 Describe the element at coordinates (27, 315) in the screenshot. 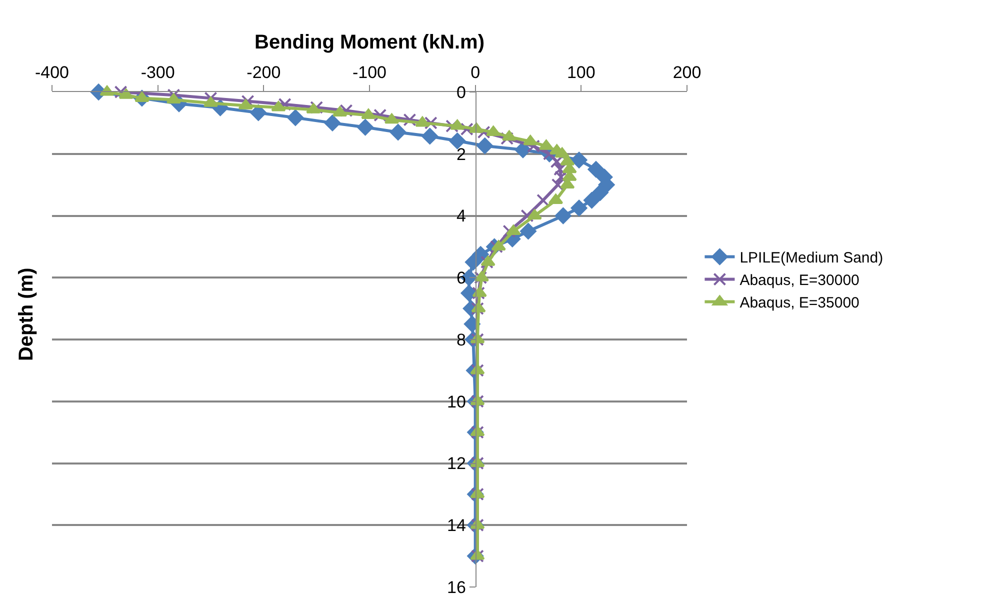

I see `y-axis-title: Depth (m)` at that location.